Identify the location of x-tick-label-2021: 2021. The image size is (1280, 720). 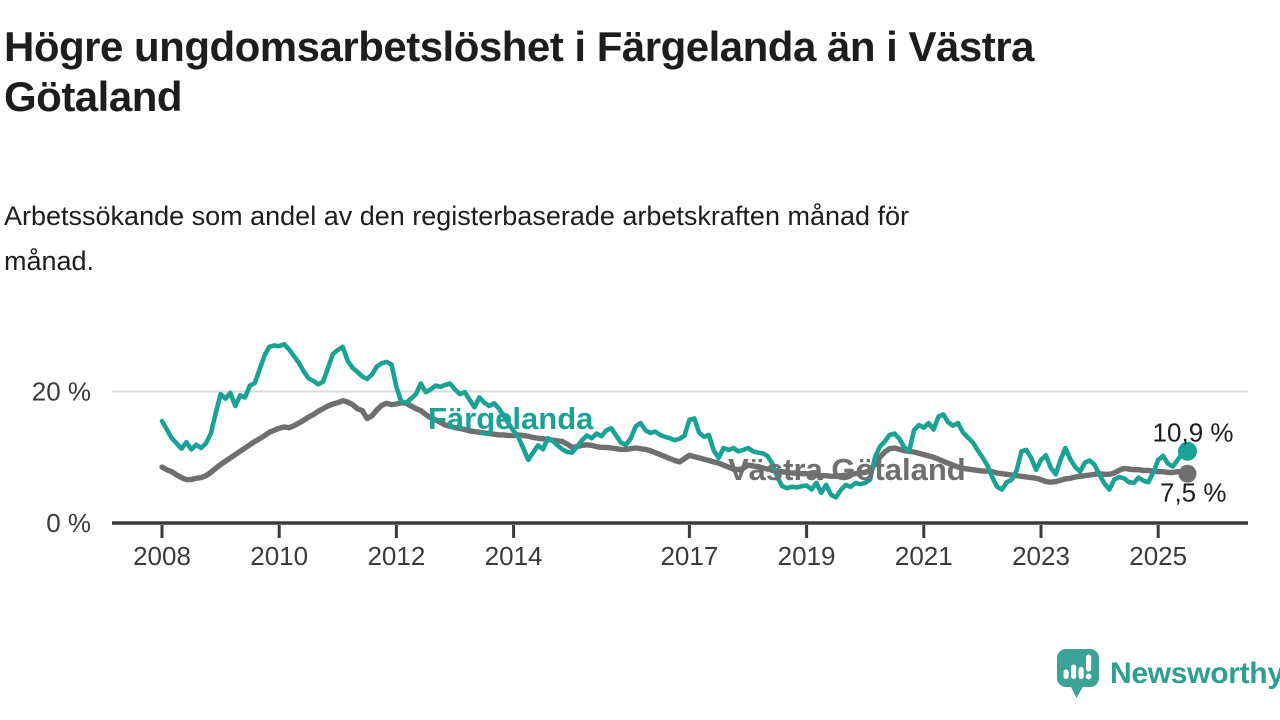
(924, 556).